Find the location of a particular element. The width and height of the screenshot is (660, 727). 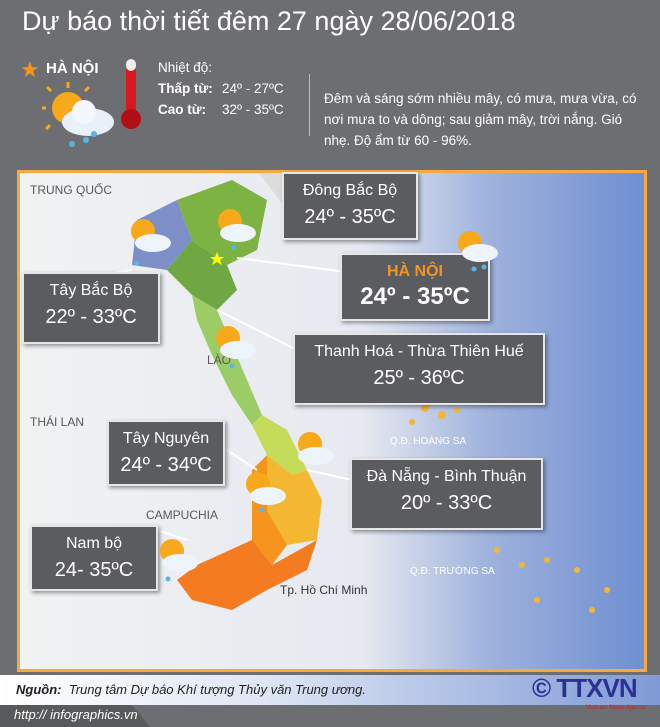

region-temp: 20º - 33ºC is located at coordinates (446, 503).